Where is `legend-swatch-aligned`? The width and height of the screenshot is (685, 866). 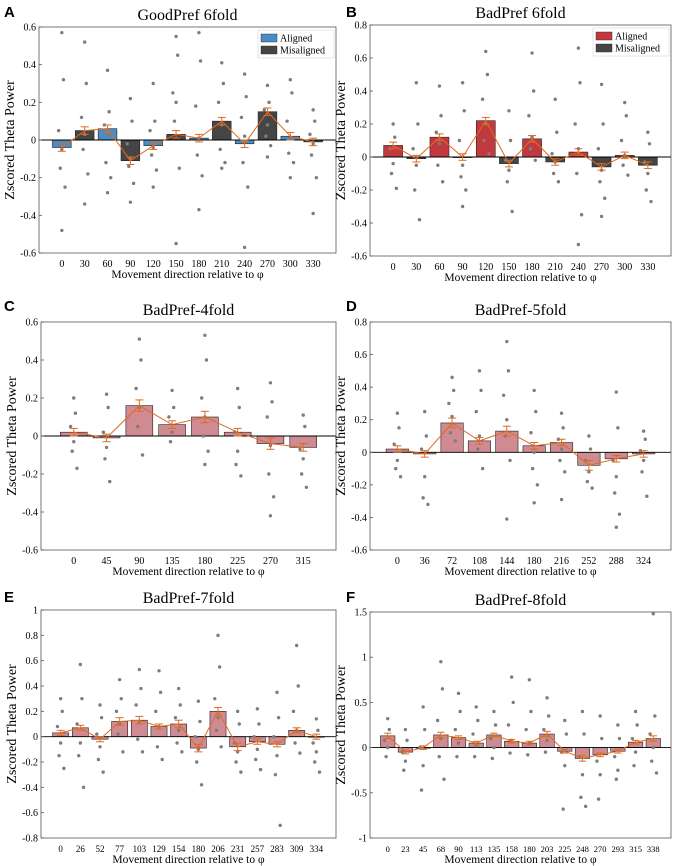 legend-swatch-aligned is located at coordinates (604, 36).